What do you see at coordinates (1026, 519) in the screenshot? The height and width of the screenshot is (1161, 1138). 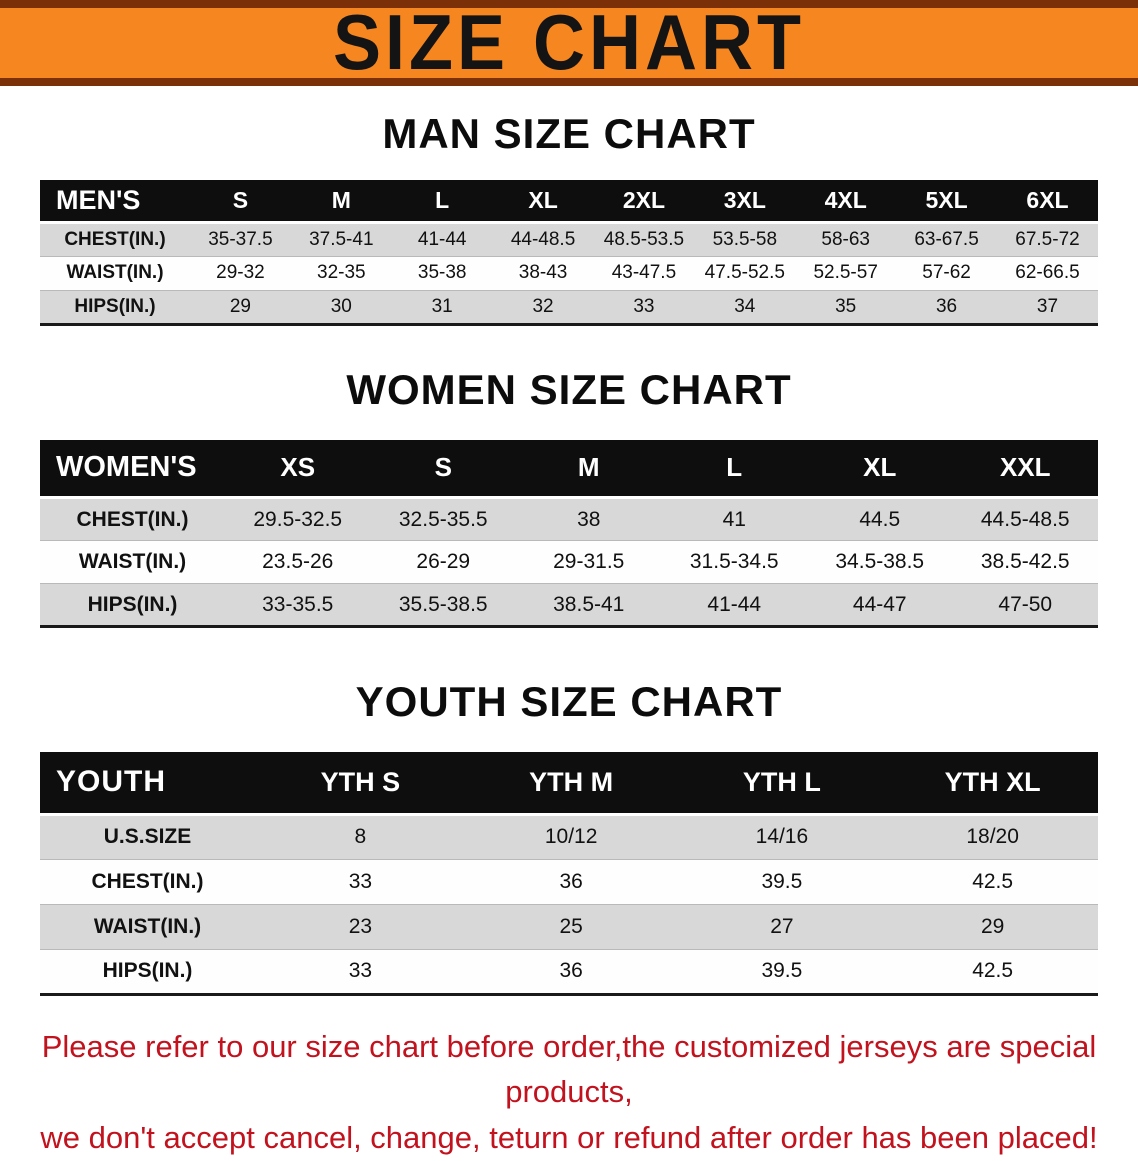 I see `cell-value: 44.5-48.5` at bounding box center [1026, 519].